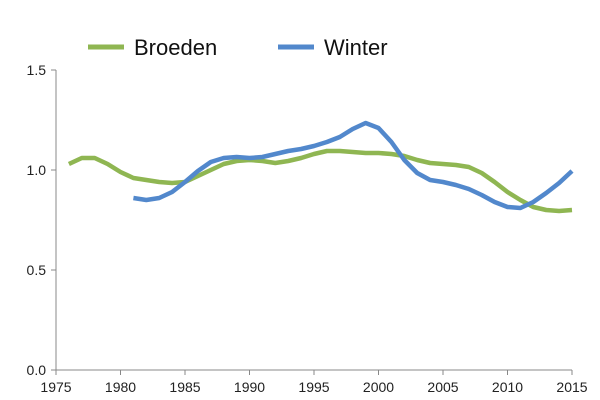 This screenshot has width=600, height=400. I want to click on x-tick-label: 1990, so click(249, 387).